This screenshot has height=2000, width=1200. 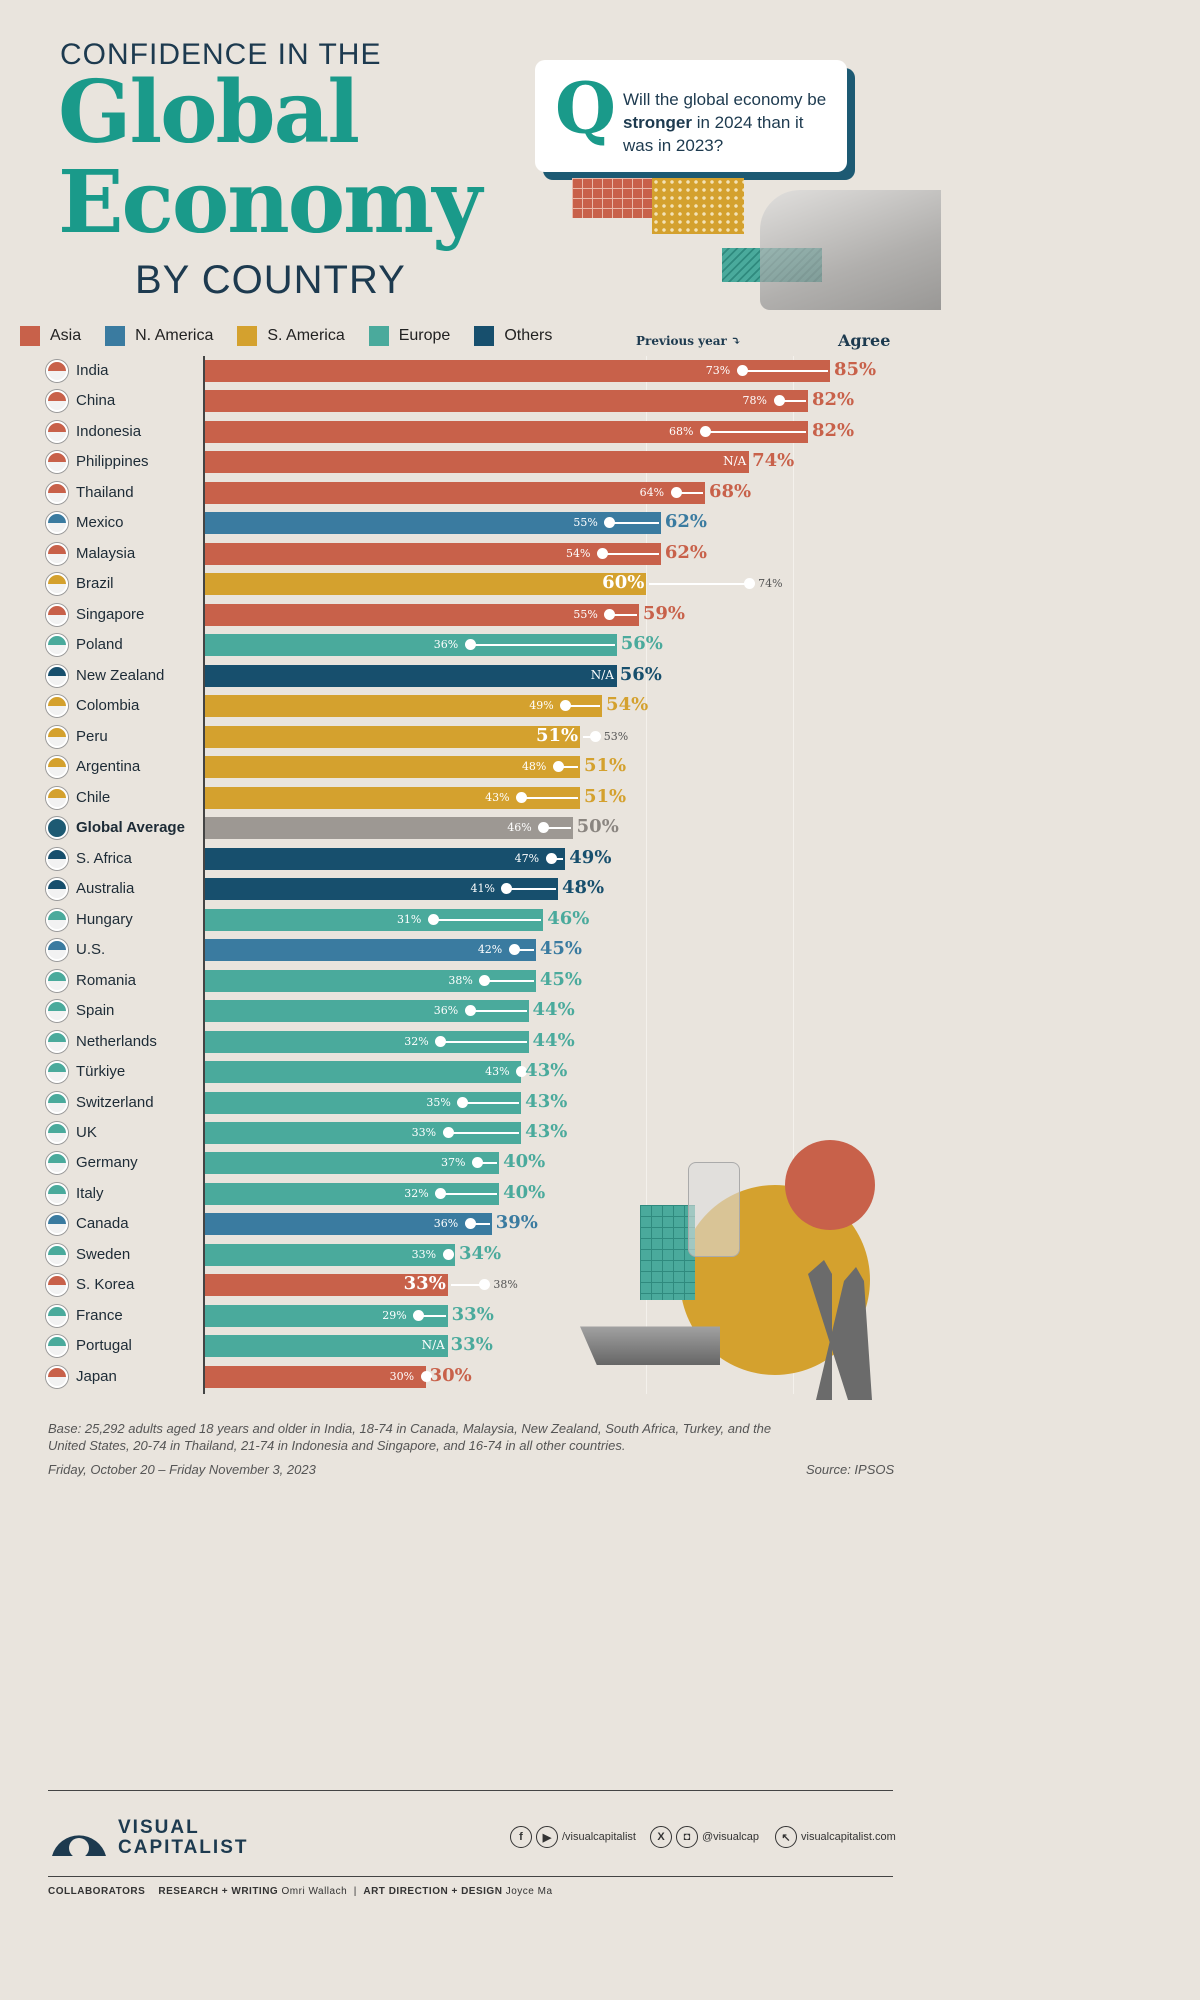 I want to click on logo-text-2: CAPITALIST, so click(x=183, y=1847).